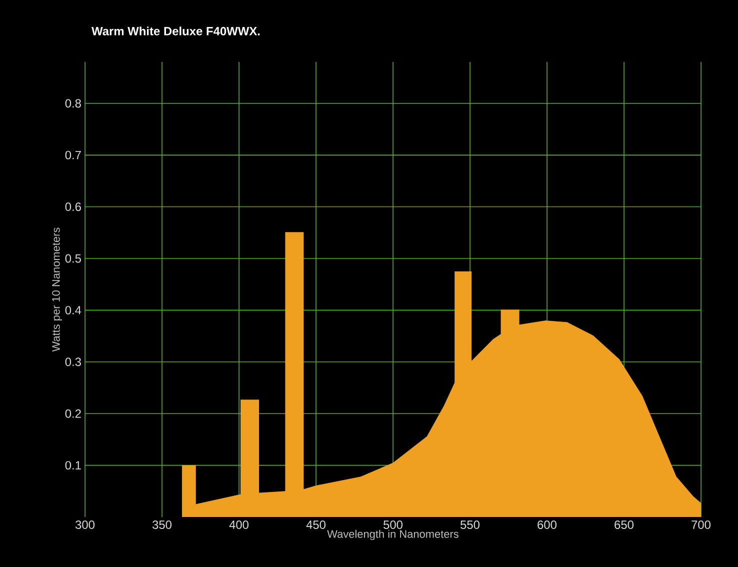 The height and width of the screenshot is (567, 738). Describe the element at coordinates (73, 413) in the screenshot. I see `y-tick-label: 0.2` at that location.